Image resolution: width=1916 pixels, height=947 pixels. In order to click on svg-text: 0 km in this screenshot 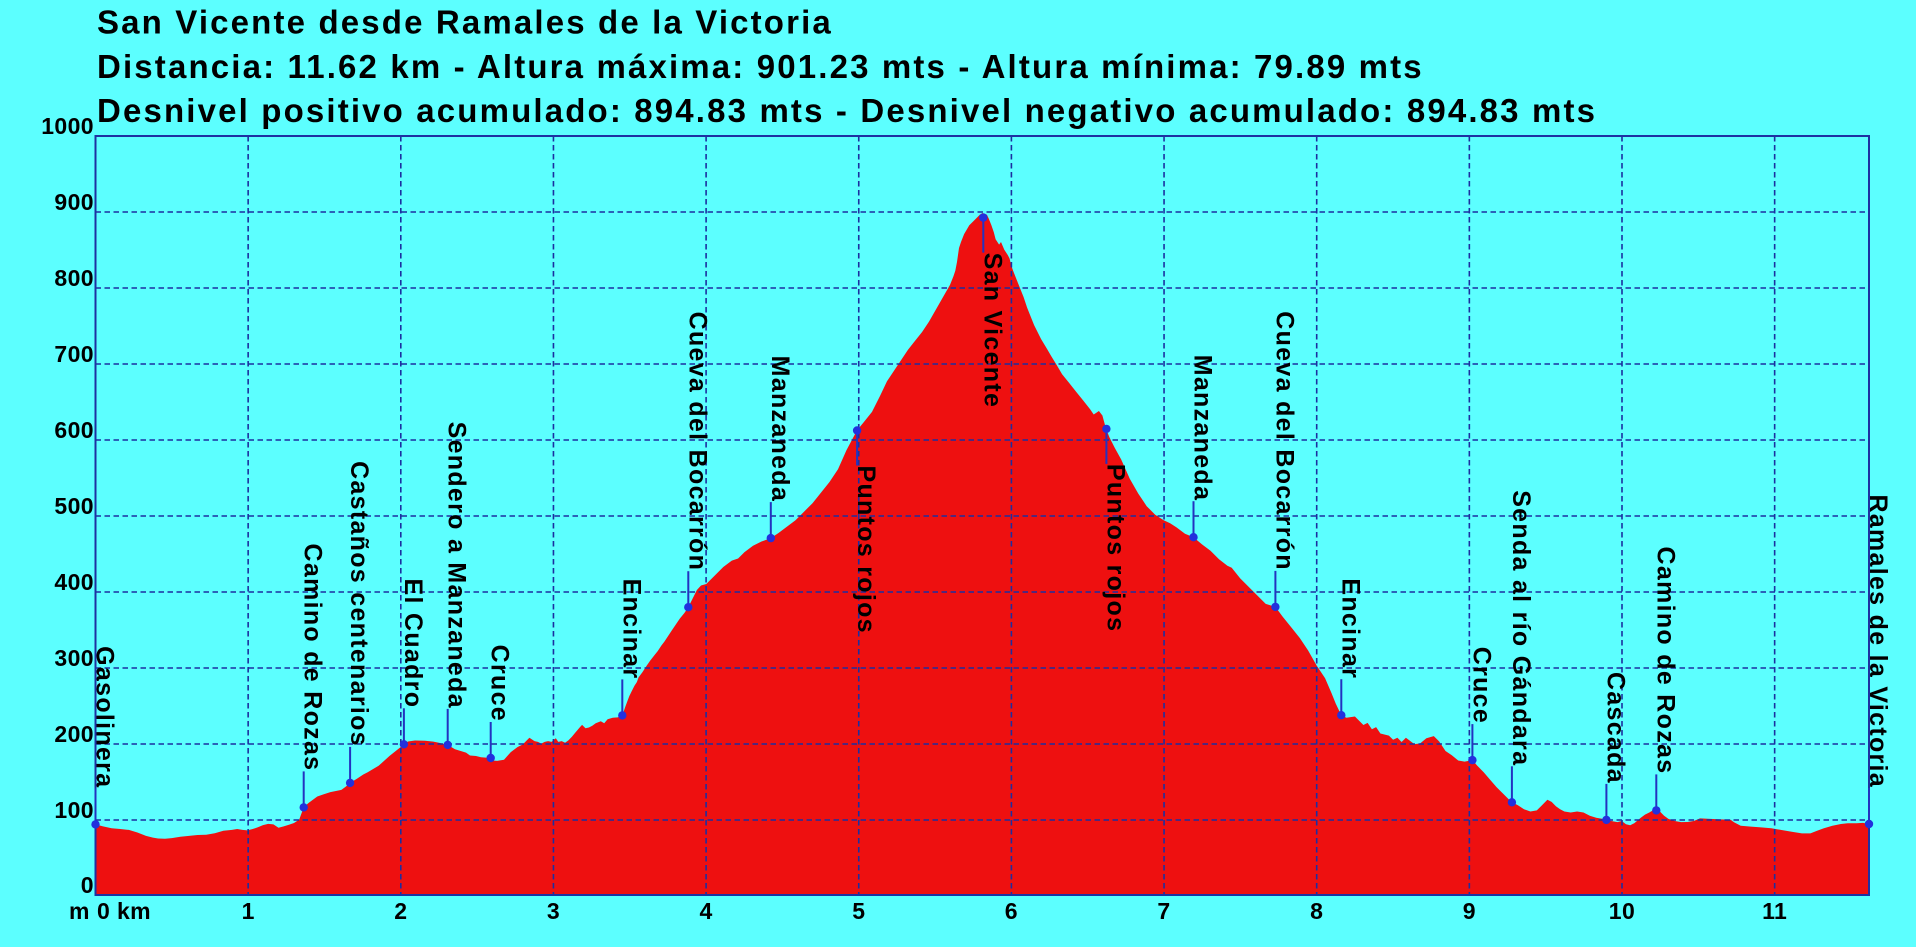, I will do `click(124, 911)`.